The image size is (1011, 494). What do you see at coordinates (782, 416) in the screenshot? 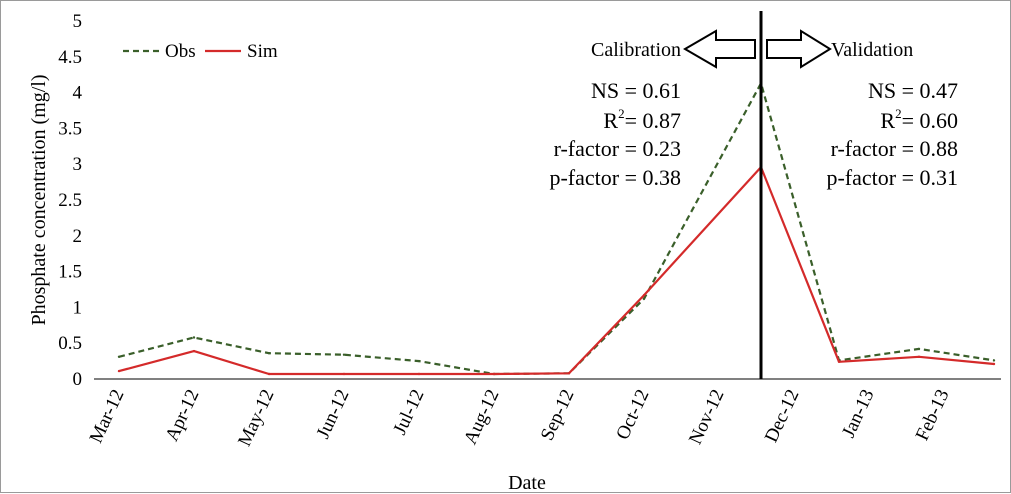
I see `x-tick-label: Dec-12` at bounding box center [782, 416].